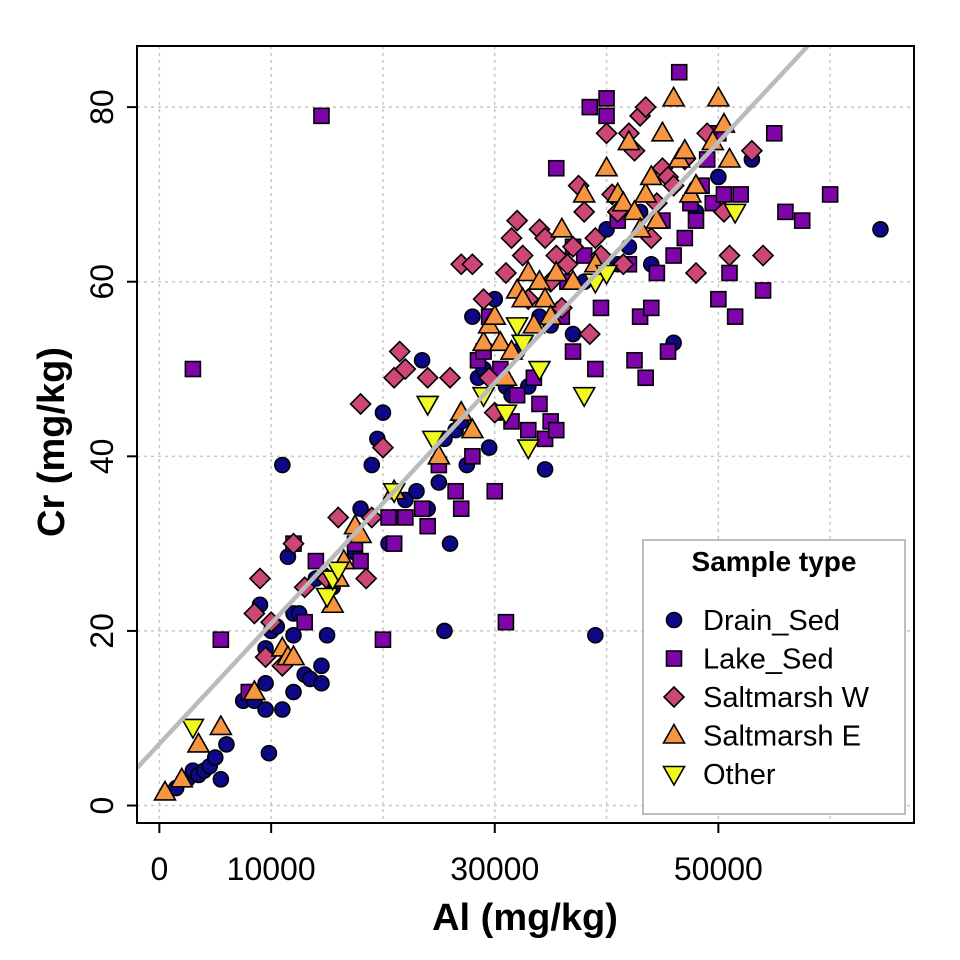 Image resolution: width=960 pixels, height=960 pixels. Describe the element at coordinates (768, 660) in the screenshot. I see `legend-label-lake-sed: Lake_Sed` at that location.